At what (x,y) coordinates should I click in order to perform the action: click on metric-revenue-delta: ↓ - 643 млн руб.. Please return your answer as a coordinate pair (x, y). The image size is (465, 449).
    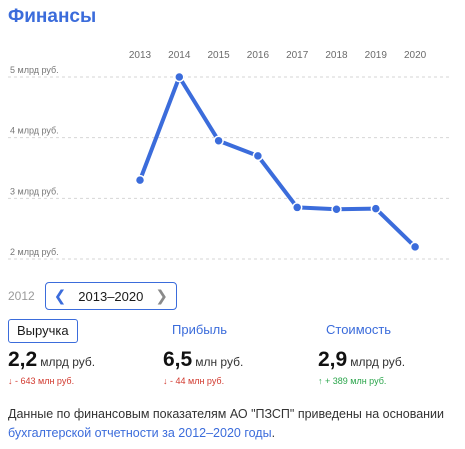
    Looking at the image, I should click on (41, 381).